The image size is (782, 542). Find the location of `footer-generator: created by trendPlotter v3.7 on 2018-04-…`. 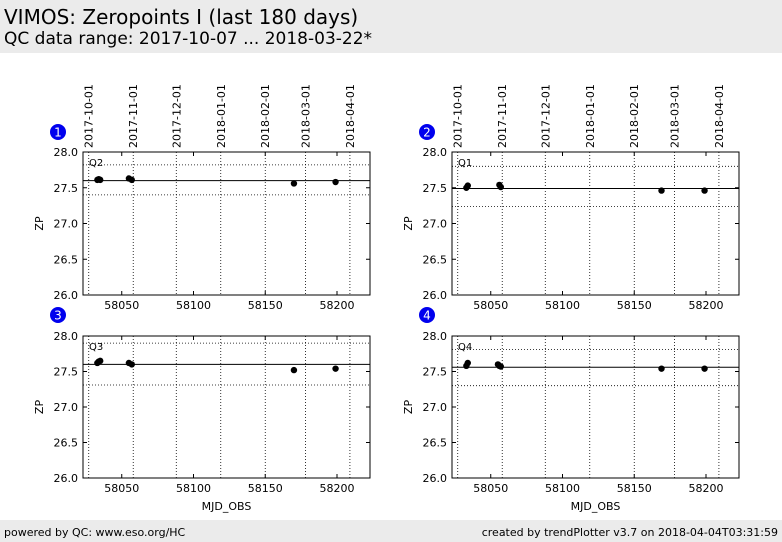

footer-generator: created by trendPlotter v3.7 on 2018-04-… is located at coordinates (629, 532).